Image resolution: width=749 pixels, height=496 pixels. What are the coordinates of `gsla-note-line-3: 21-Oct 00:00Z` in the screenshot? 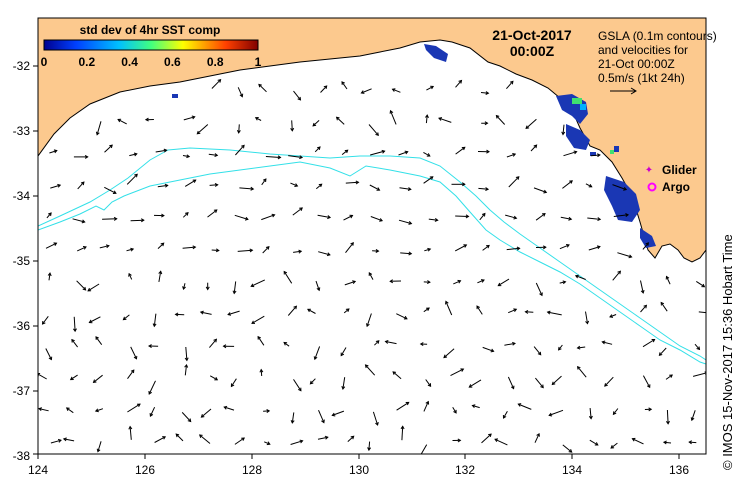 It's located at (636, 64).